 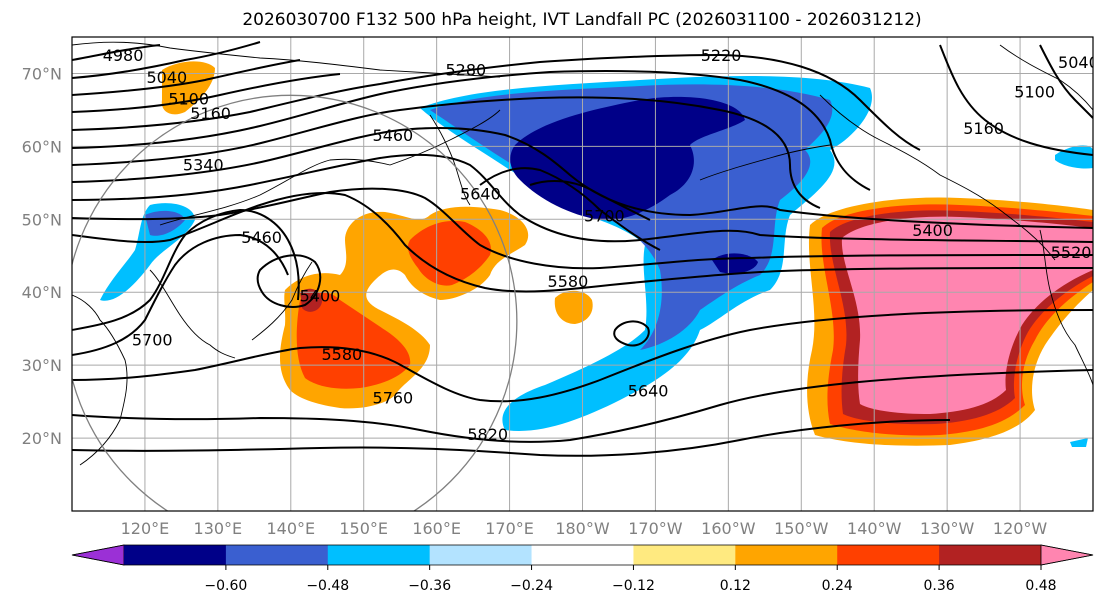 I want to click on lat-tick-label: 30°N, so click(x=42, y=365).